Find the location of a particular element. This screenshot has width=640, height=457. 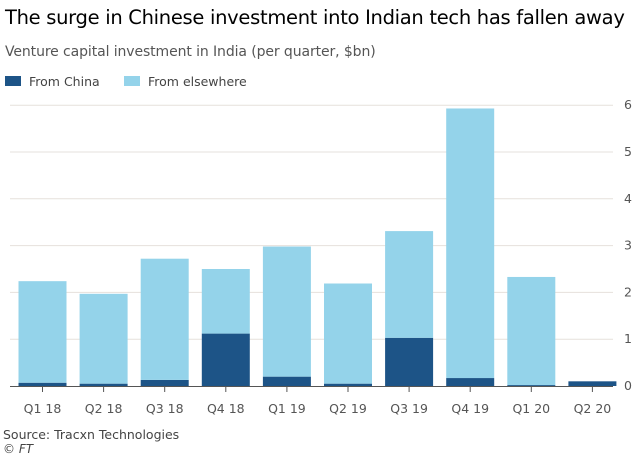

y-tick-label-0: 0 is located at coordinates (628, 385).